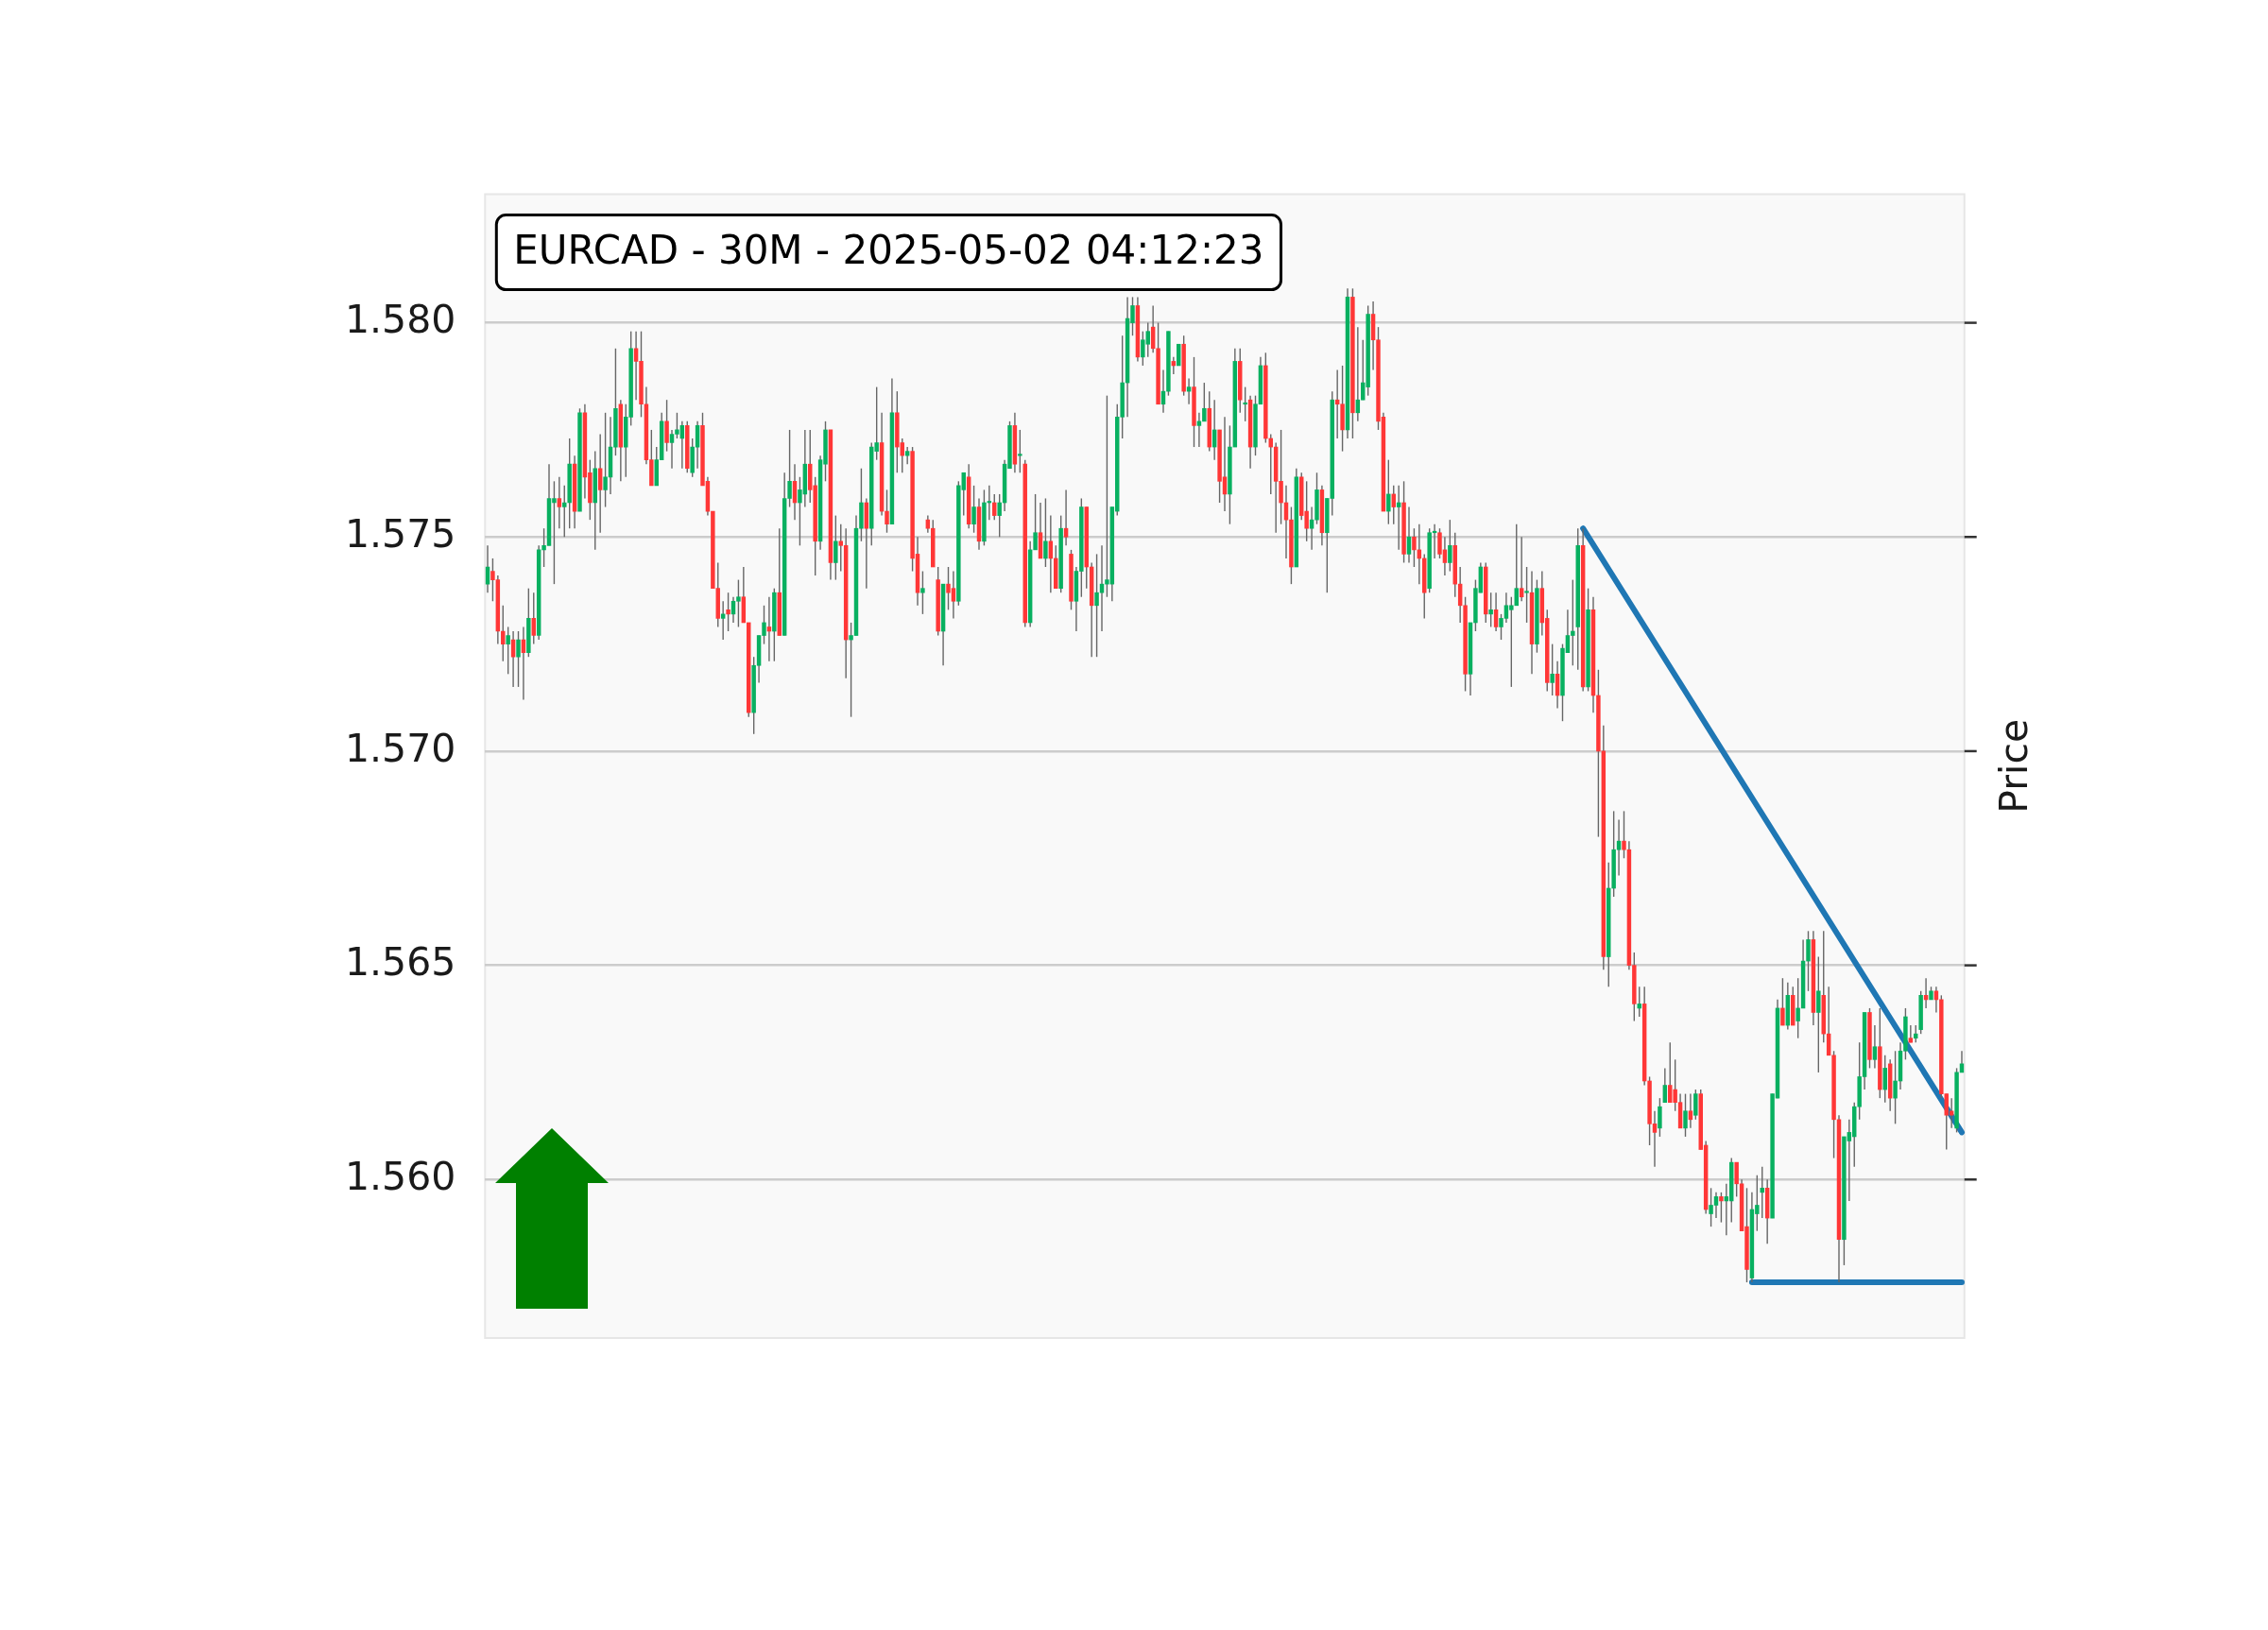 The image size is (2268, 1630). What do you see at coordinates (400, 963) in the screenshot?
I see `y-tick-label: 1.565` at bounding box center [400, 963].